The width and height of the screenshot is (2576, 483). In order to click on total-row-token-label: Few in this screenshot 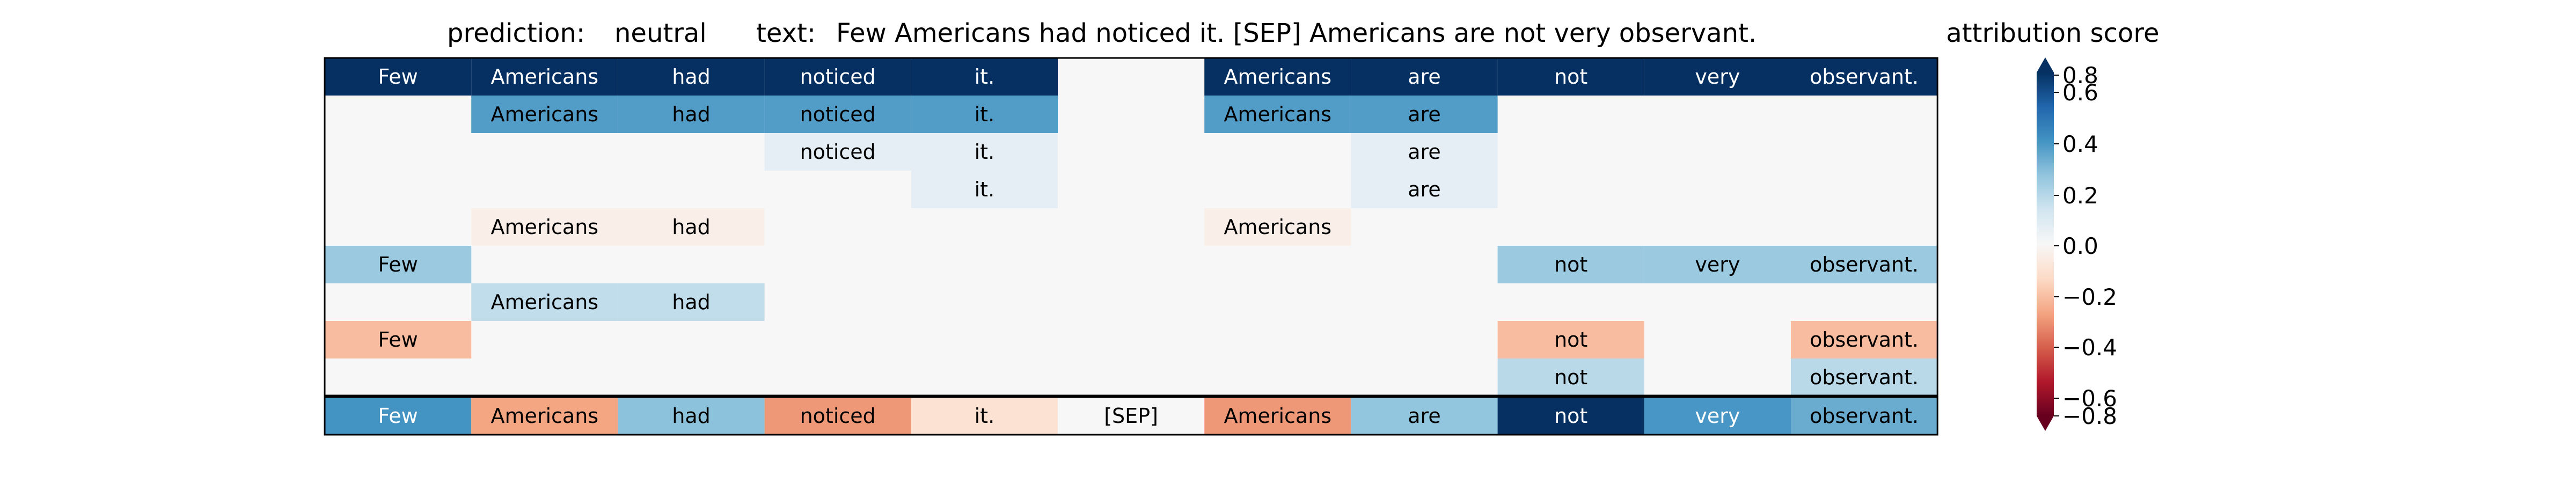, I will do `click(398, 416)`.